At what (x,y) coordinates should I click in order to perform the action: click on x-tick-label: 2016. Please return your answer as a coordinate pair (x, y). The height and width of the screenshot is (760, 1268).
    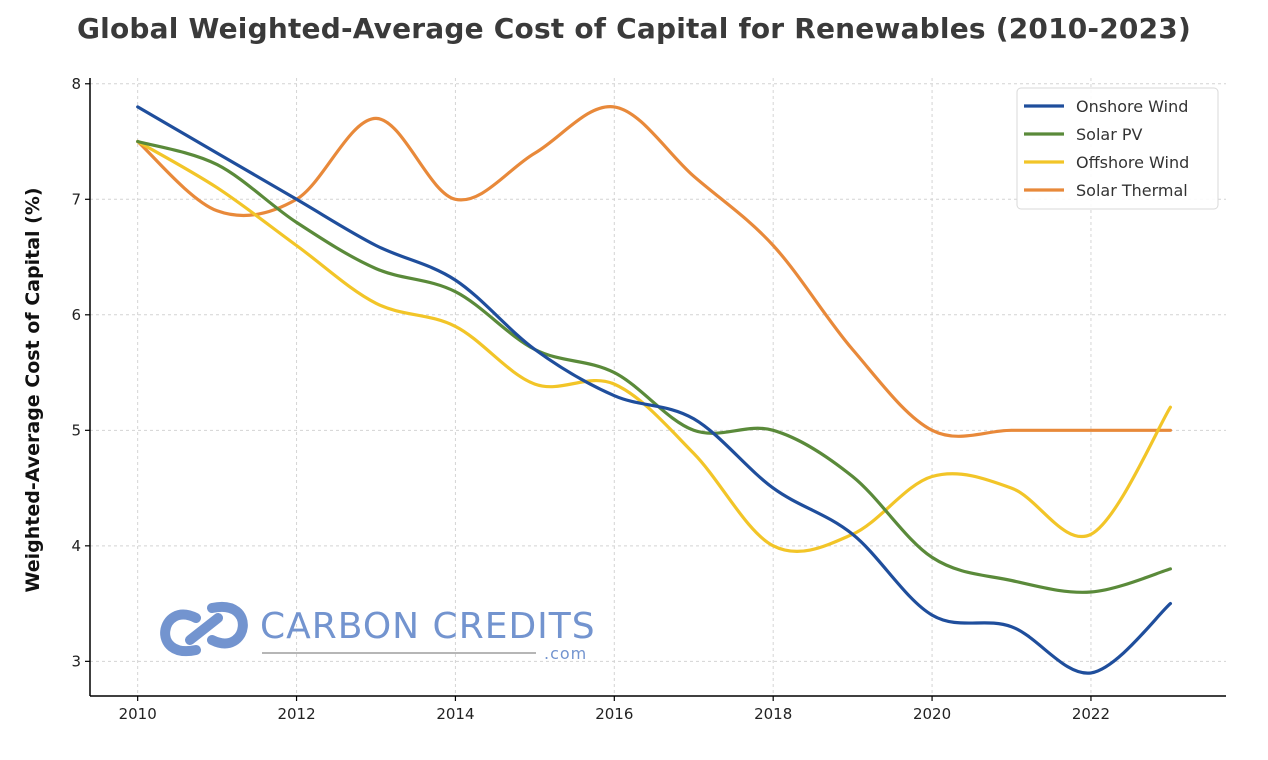
    Looking at the image, I should click on (614, 714).